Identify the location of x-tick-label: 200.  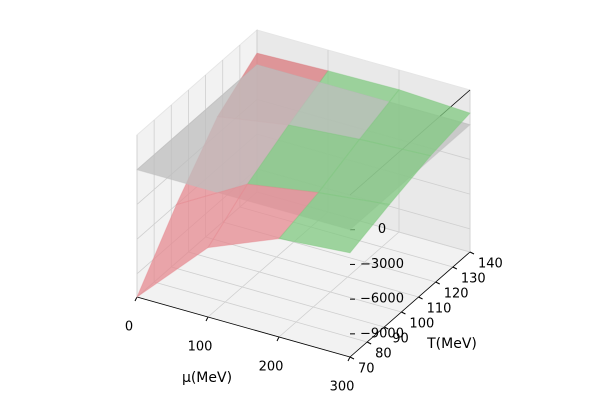
(271, 367).